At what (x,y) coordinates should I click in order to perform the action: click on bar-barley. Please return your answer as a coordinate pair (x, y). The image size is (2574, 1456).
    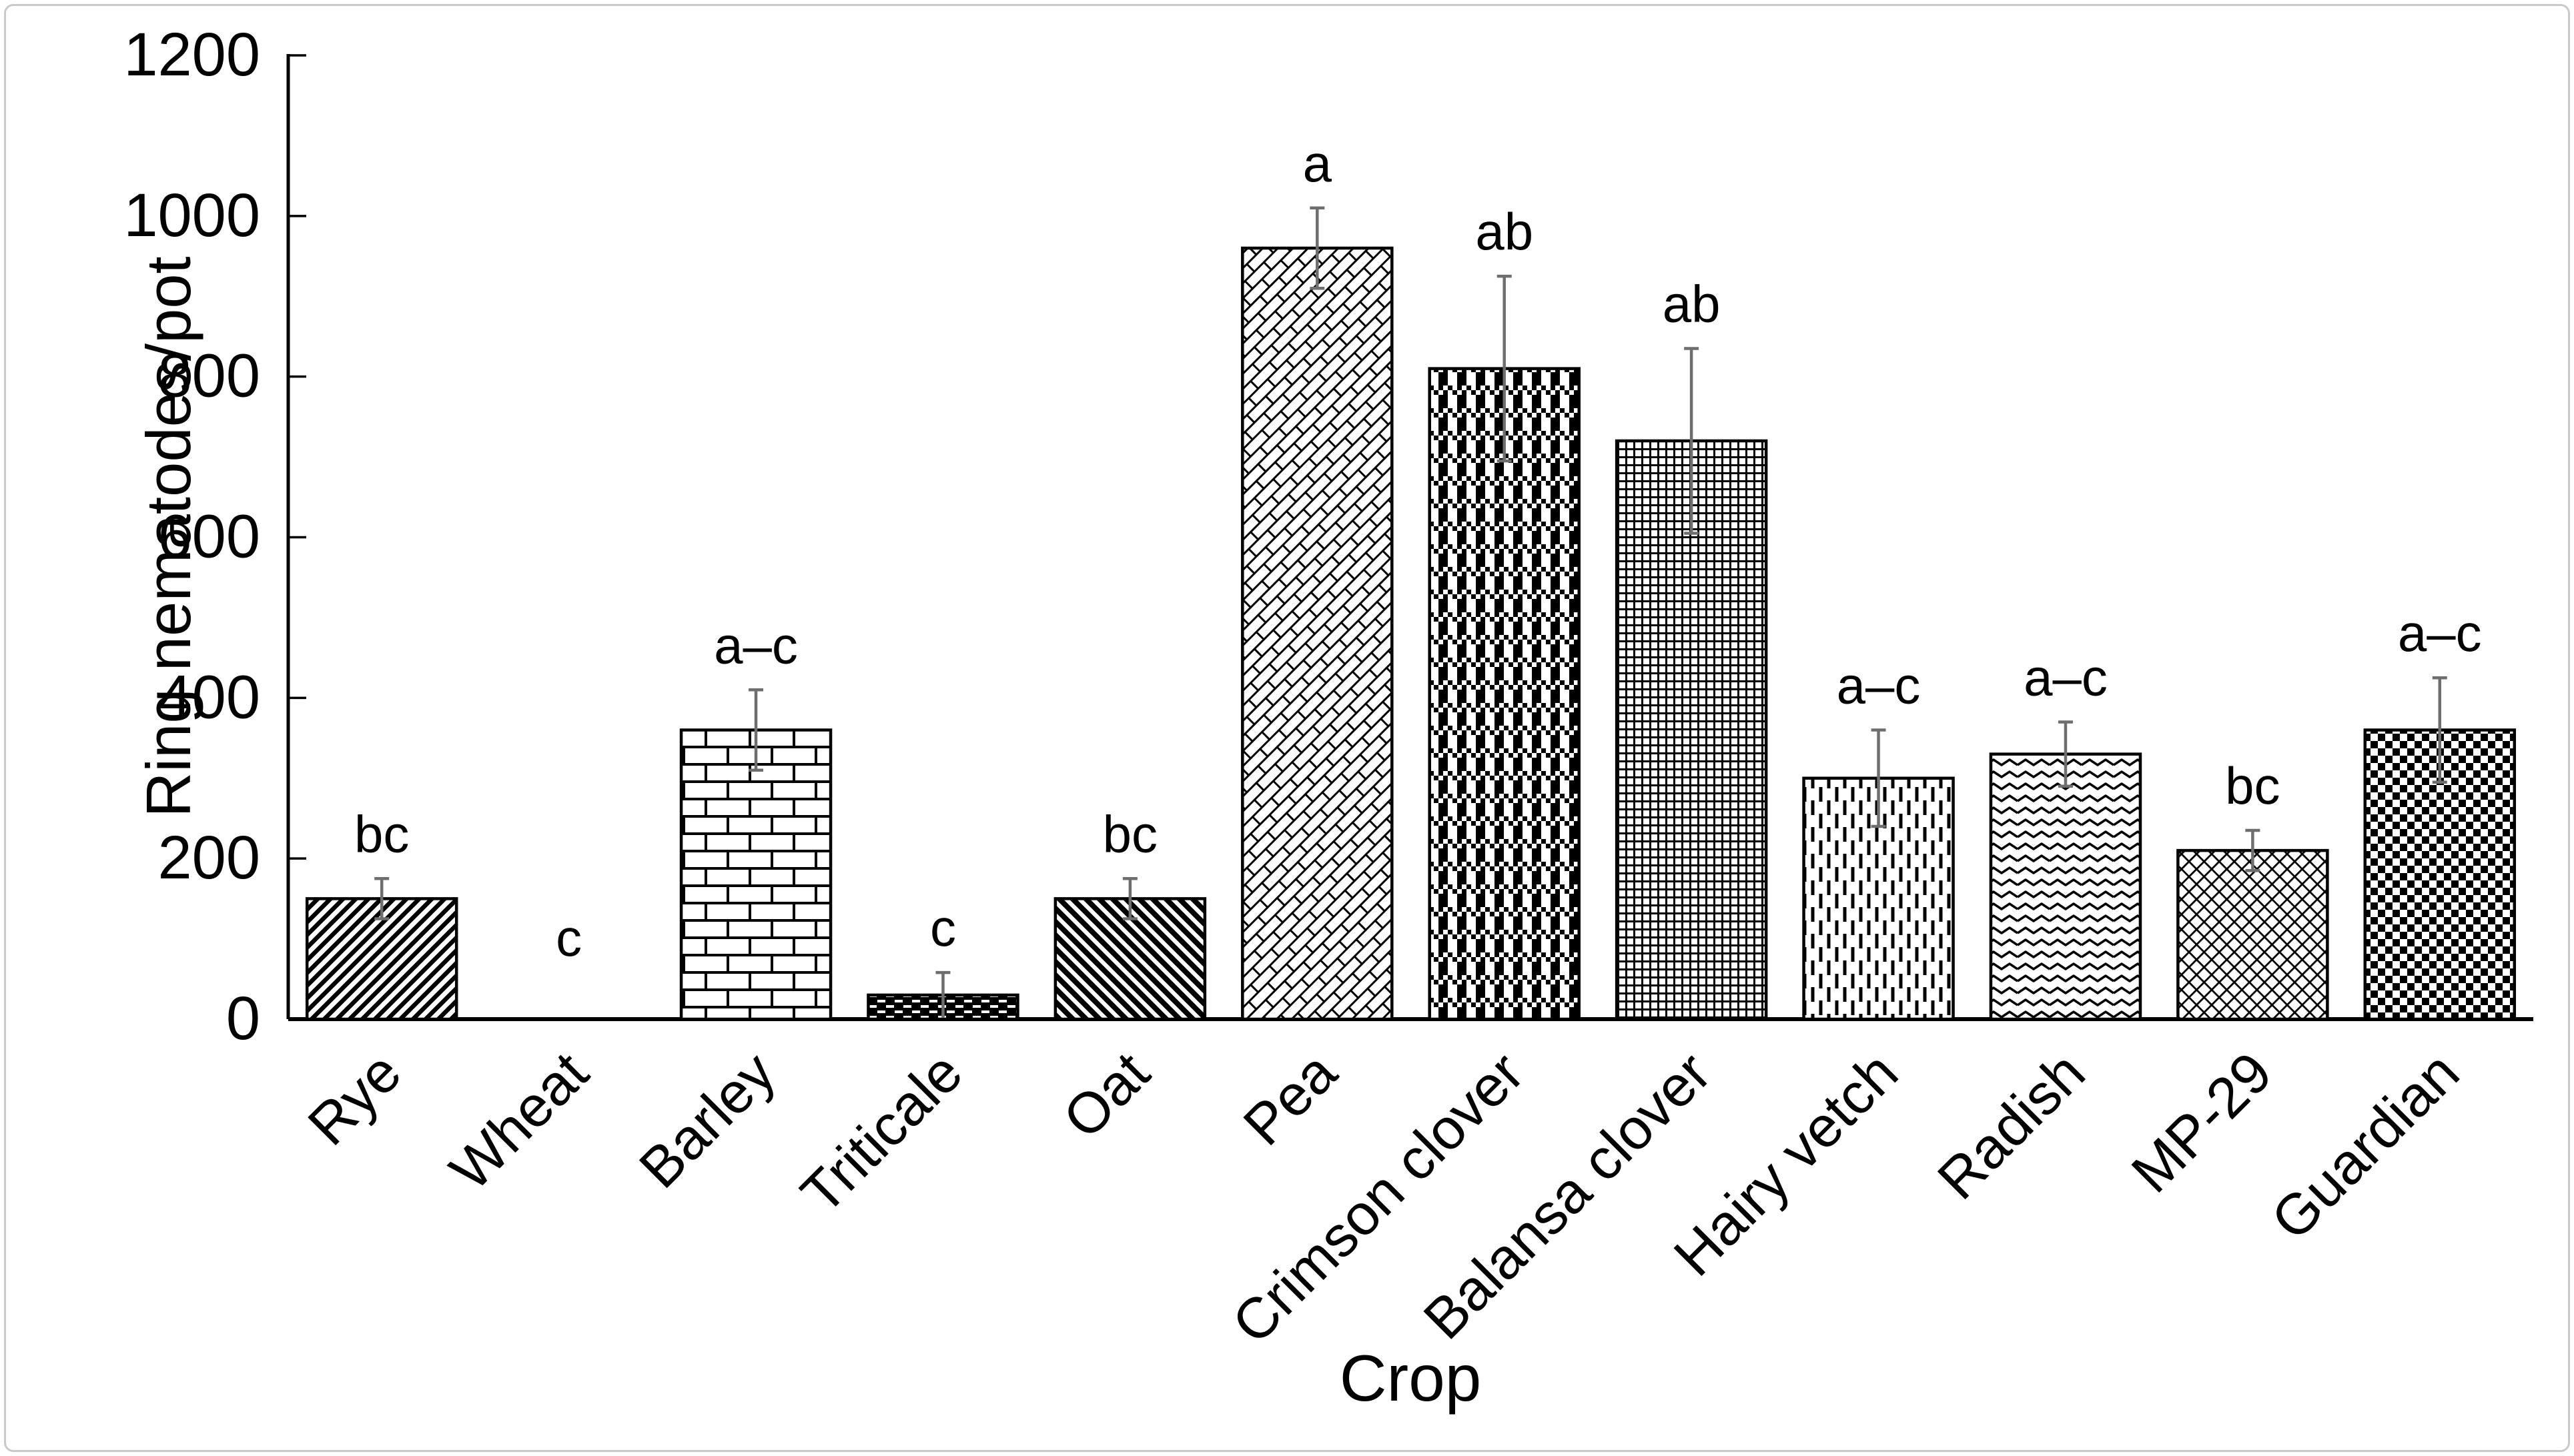
    Looking at the image, I should click on (756, 875).